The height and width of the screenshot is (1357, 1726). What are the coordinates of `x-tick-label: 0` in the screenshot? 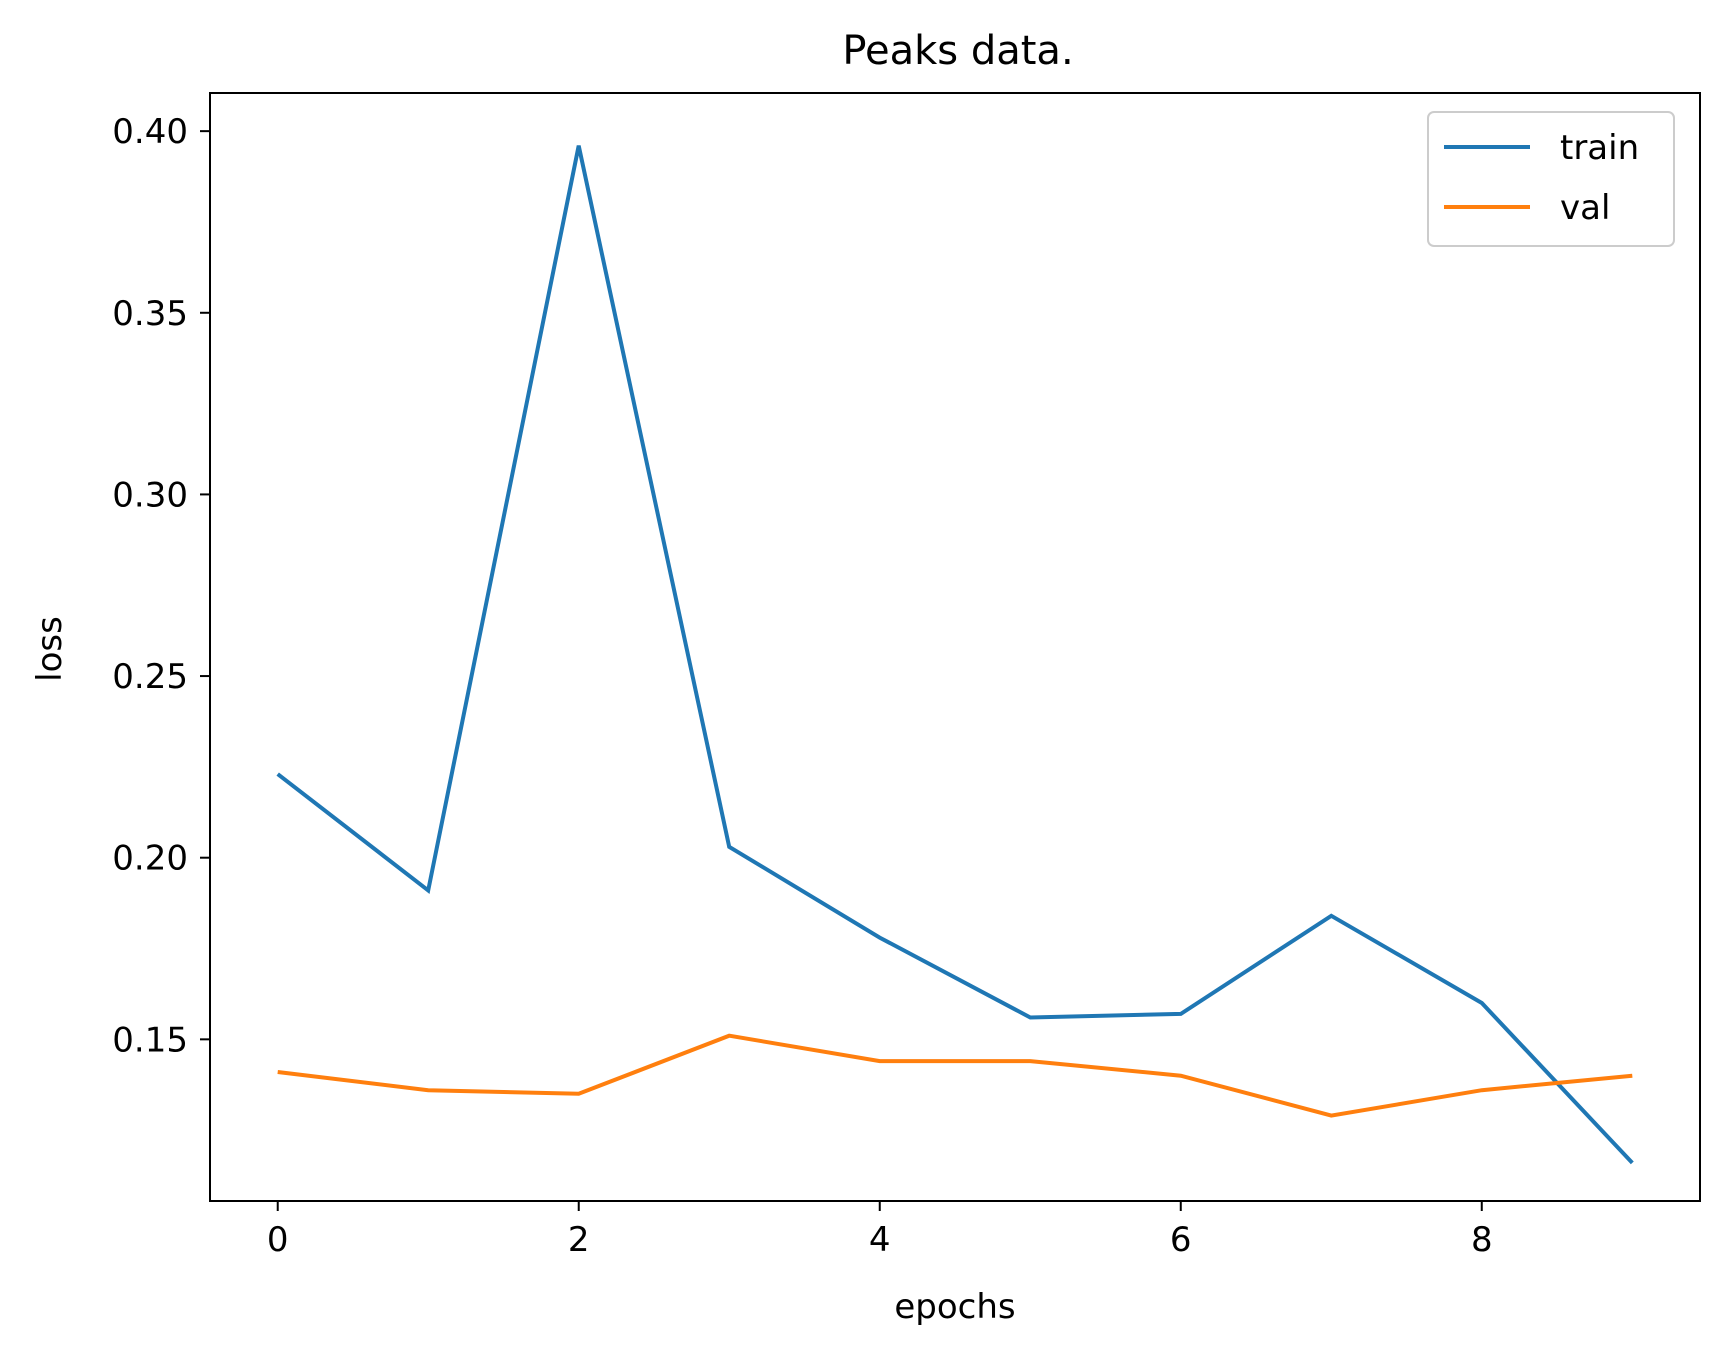 It's located at (278, 1240).